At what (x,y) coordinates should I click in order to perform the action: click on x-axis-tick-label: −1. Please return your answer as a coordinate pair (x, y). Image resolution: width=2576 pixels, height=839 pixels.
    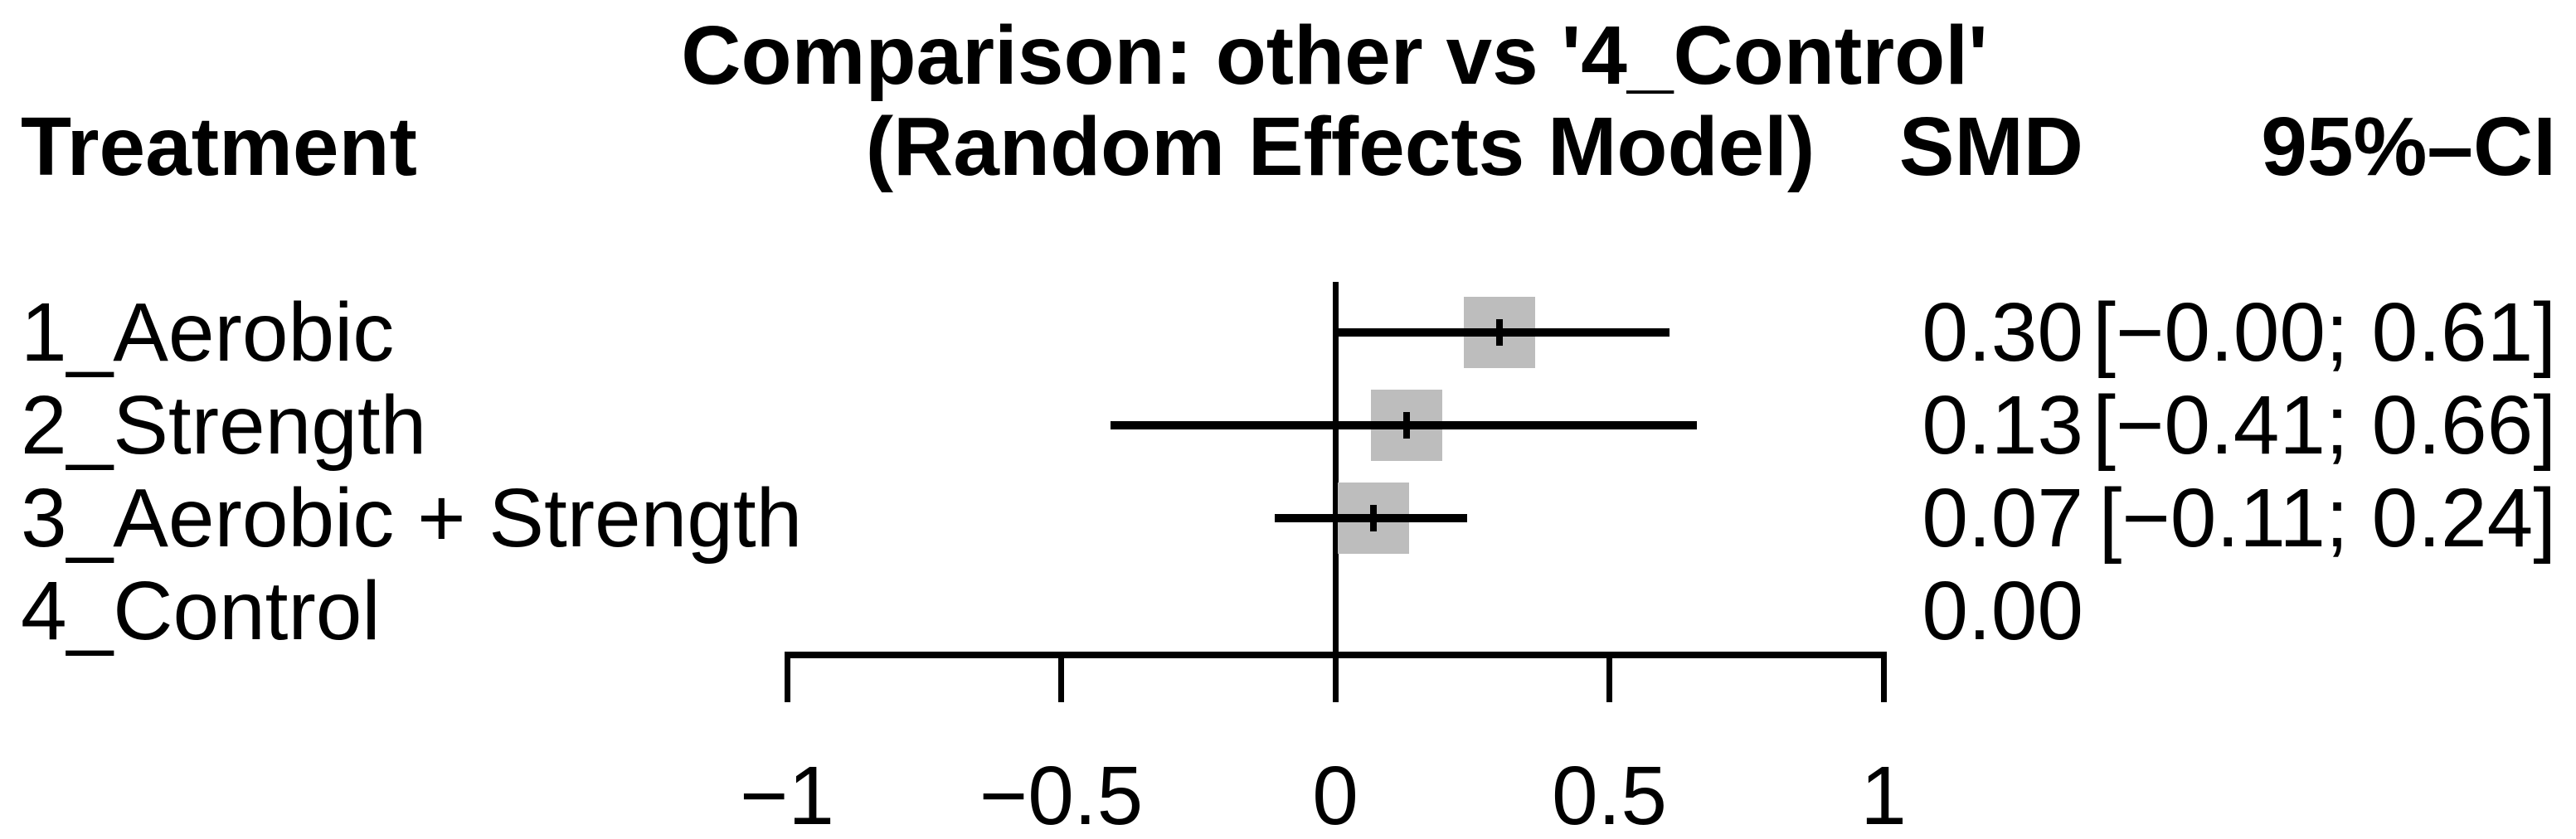
    Looking at the image, I should click on (787, 794).